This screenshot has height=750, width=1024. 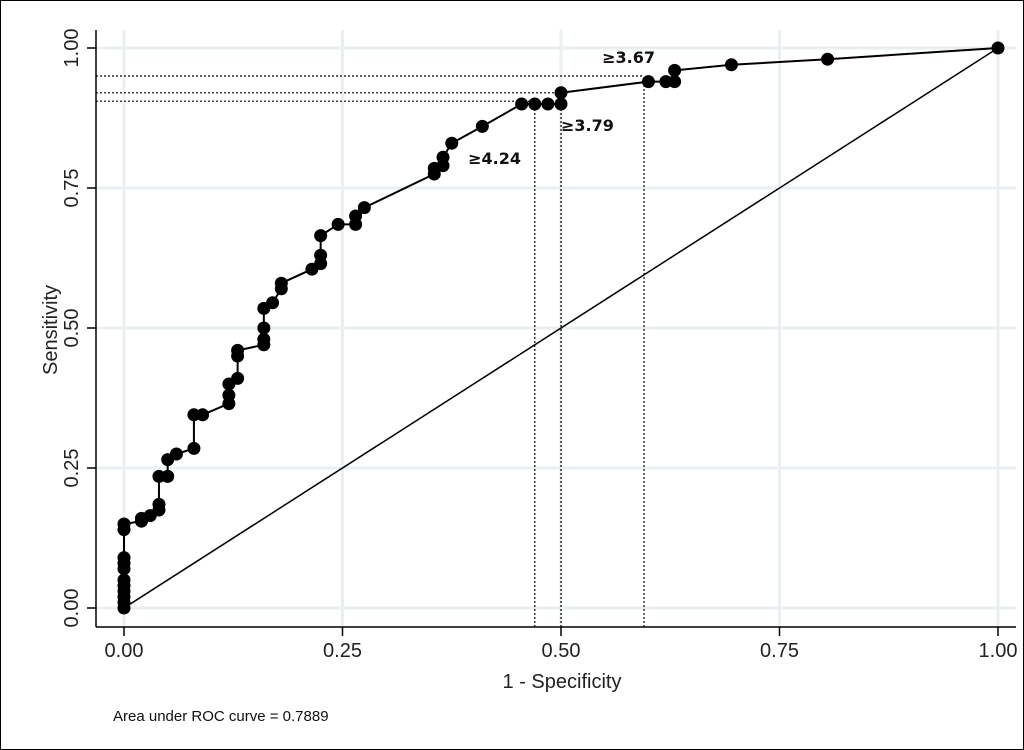 What do you see at coordinates (72, 188) in the screenshot?
I see `y-tick-label: 0.75` at bounding box center [72, 188].